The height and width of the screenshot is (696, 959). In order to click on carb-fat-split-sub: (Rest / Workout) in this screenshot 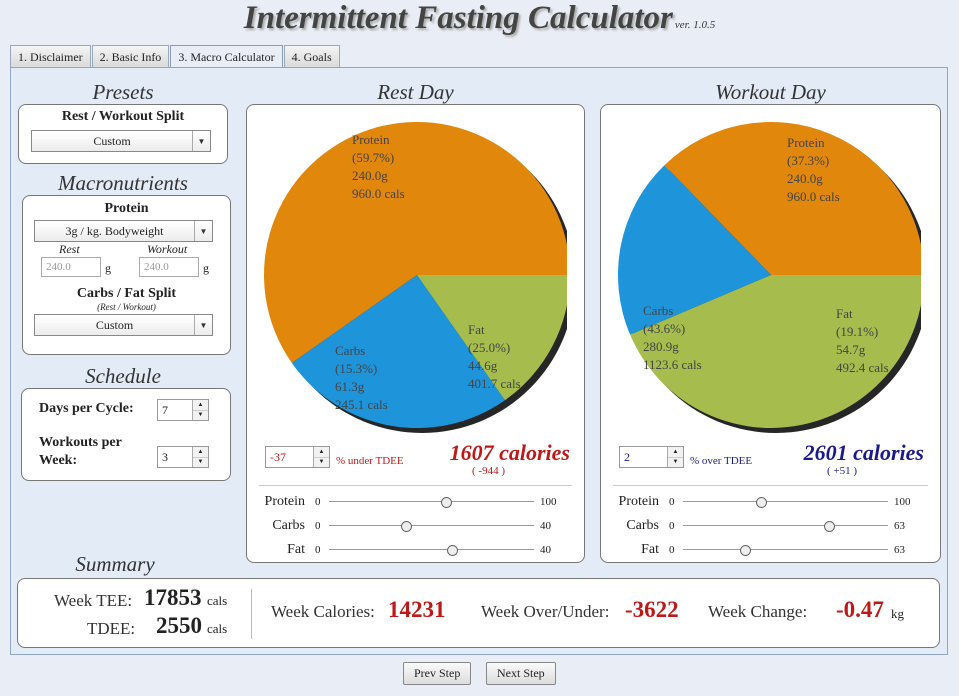, I will do `click(126, 307)`.